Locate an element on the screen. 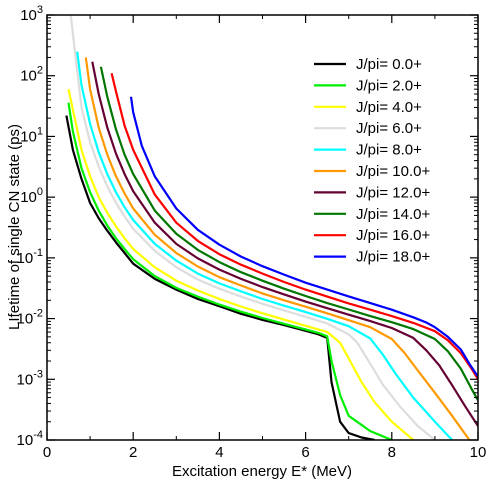 The height and width of the screenshot is (485, 491). legend-label-6: J/pi= 12.0+ is located at coordinates (393, 192).